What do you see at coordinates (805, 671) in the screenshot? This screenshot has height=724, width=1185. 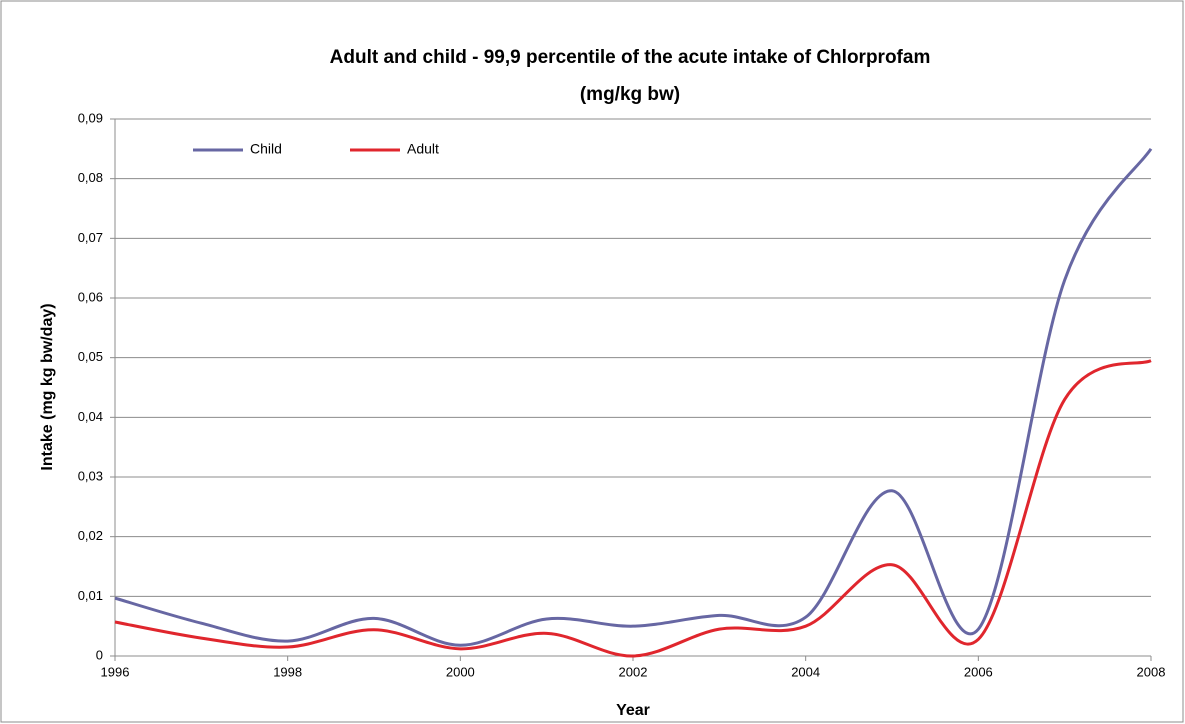 I see `x-tick-label: 2004` at bounding box center [805, 671].